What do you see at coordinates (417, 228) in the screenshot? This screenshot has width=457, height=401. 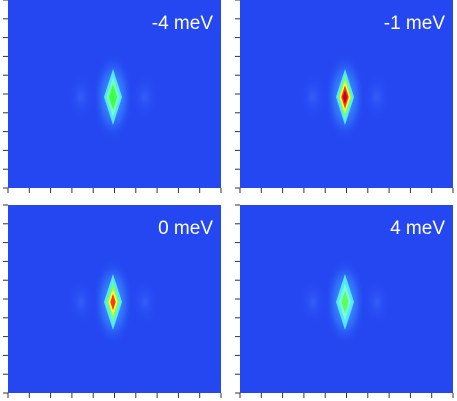 I see `panel-label: 4 meV` at bounding box center [417, 228].